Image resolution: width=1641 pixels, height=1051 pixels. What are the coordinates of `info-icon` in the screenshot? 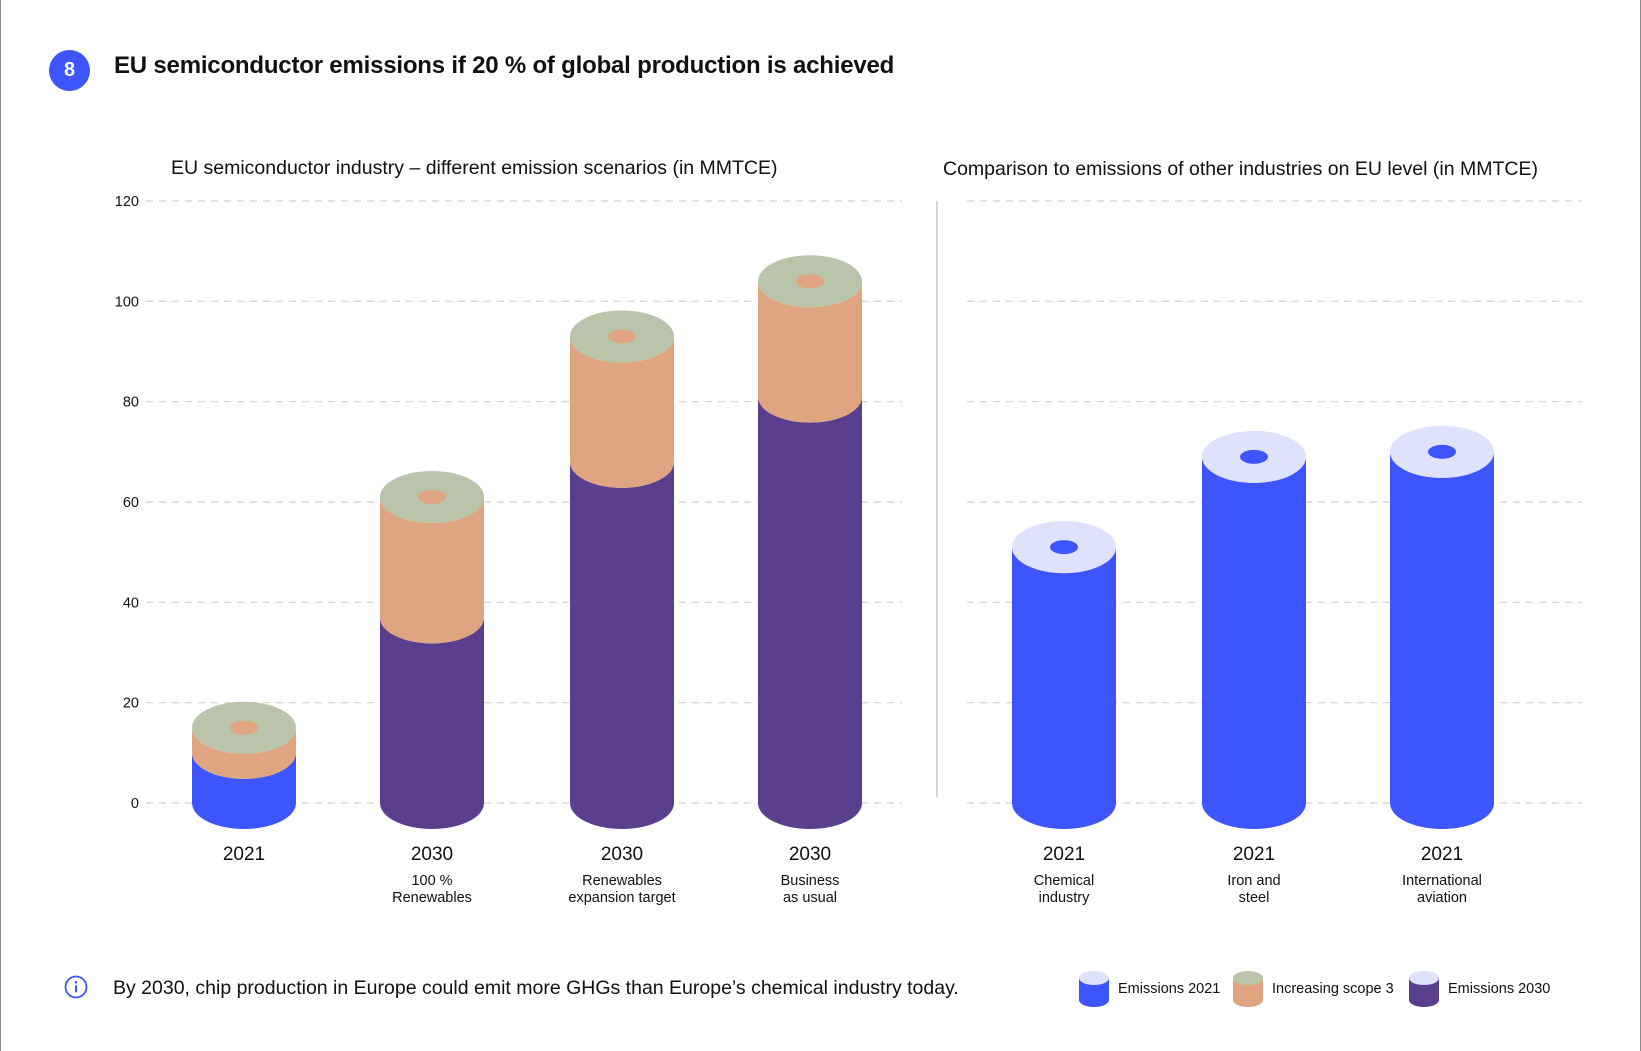 It's located at (76, 987).